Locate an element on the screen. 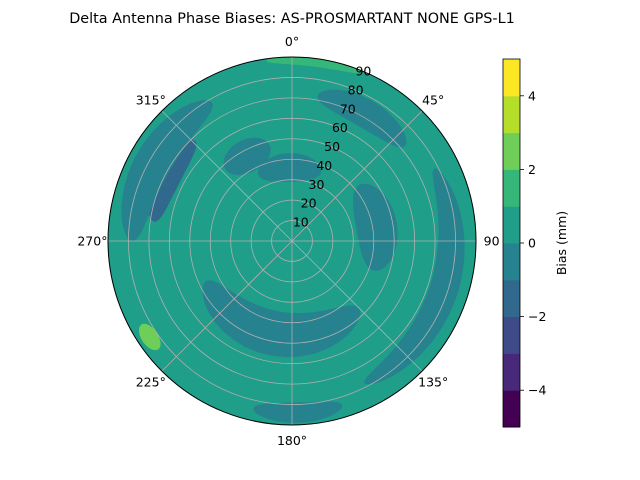  radial-tick-label: 80 is located at coordinates (356, 89).